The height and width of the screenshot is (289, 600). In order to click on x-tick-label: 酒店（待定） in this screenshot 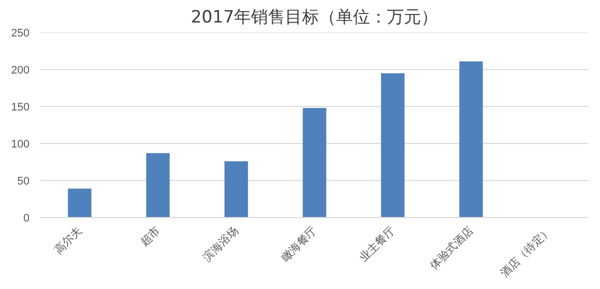, I will do `click(526, 252)`.